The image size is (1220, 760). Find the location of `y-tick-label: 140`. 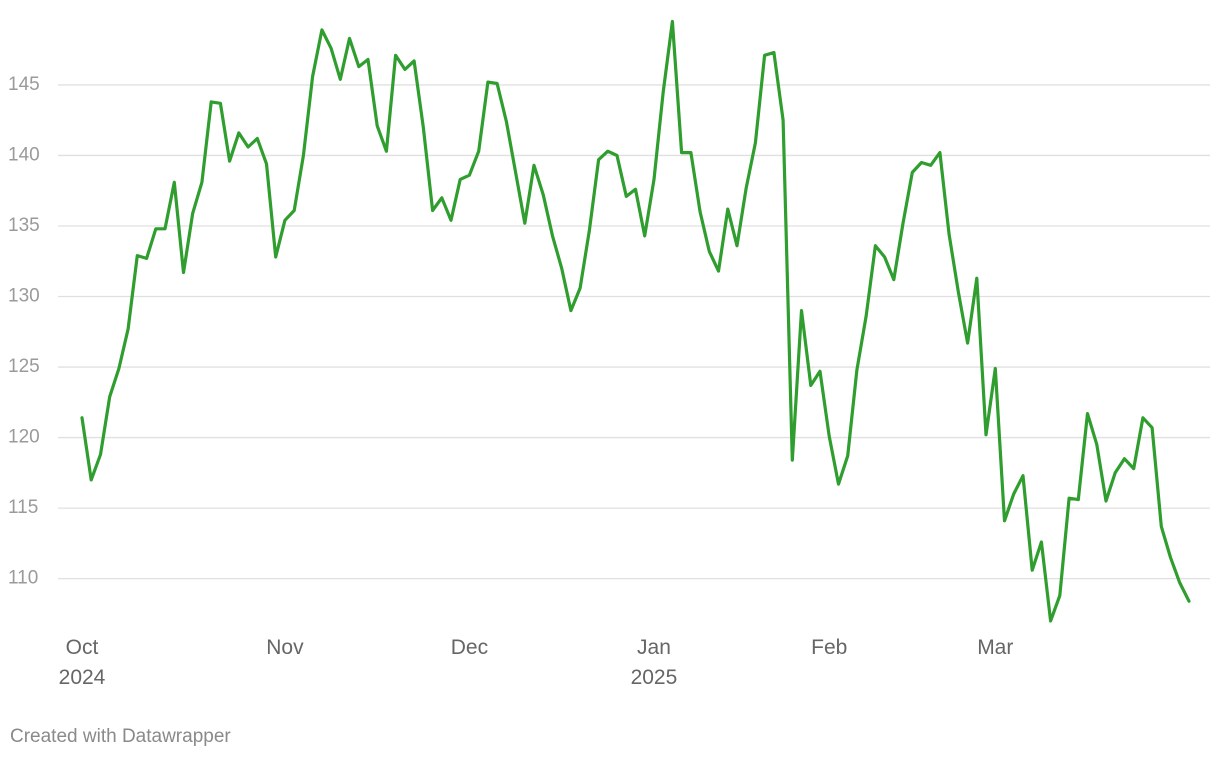

y-tick-label: 140 is located at coordinates (24, 154).